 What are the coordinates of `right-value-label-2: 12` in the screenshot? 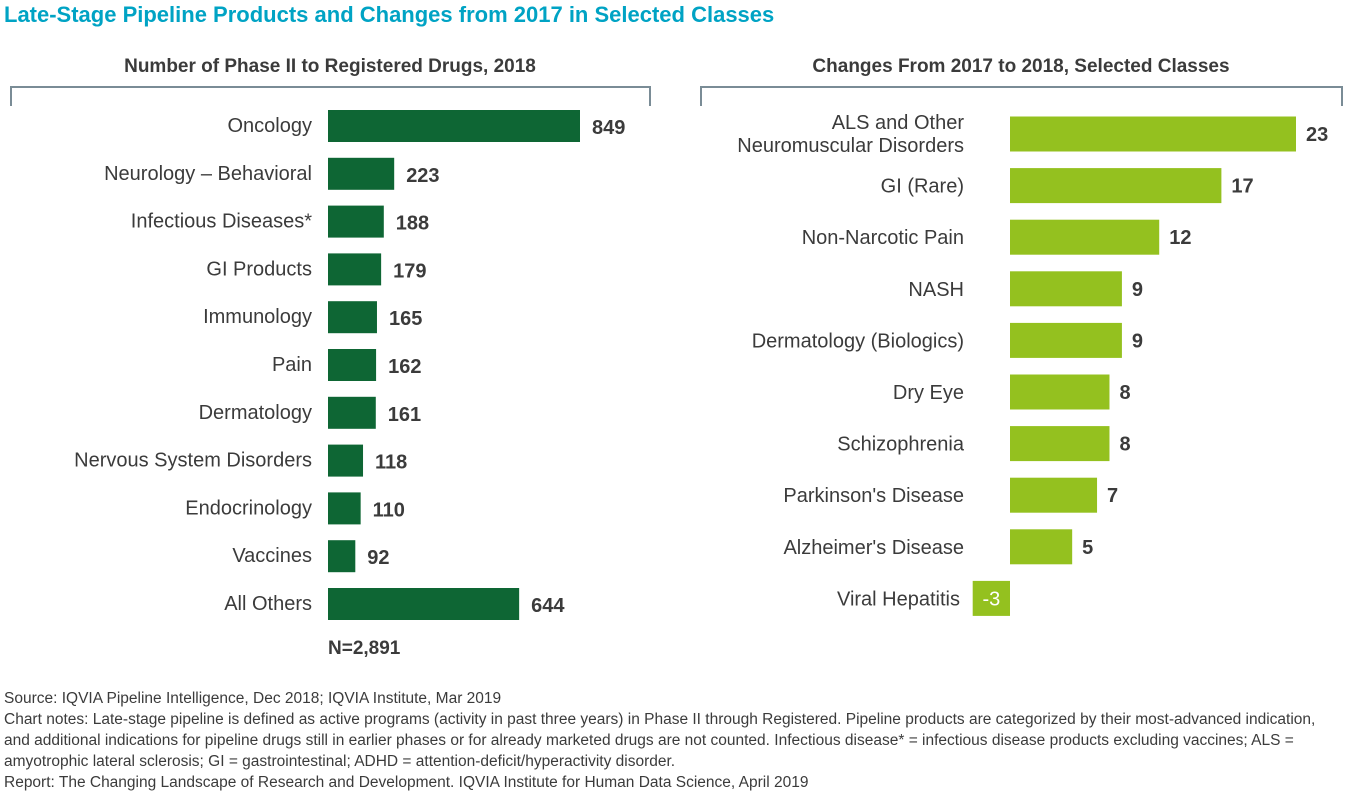 It's located at (1180, 238).